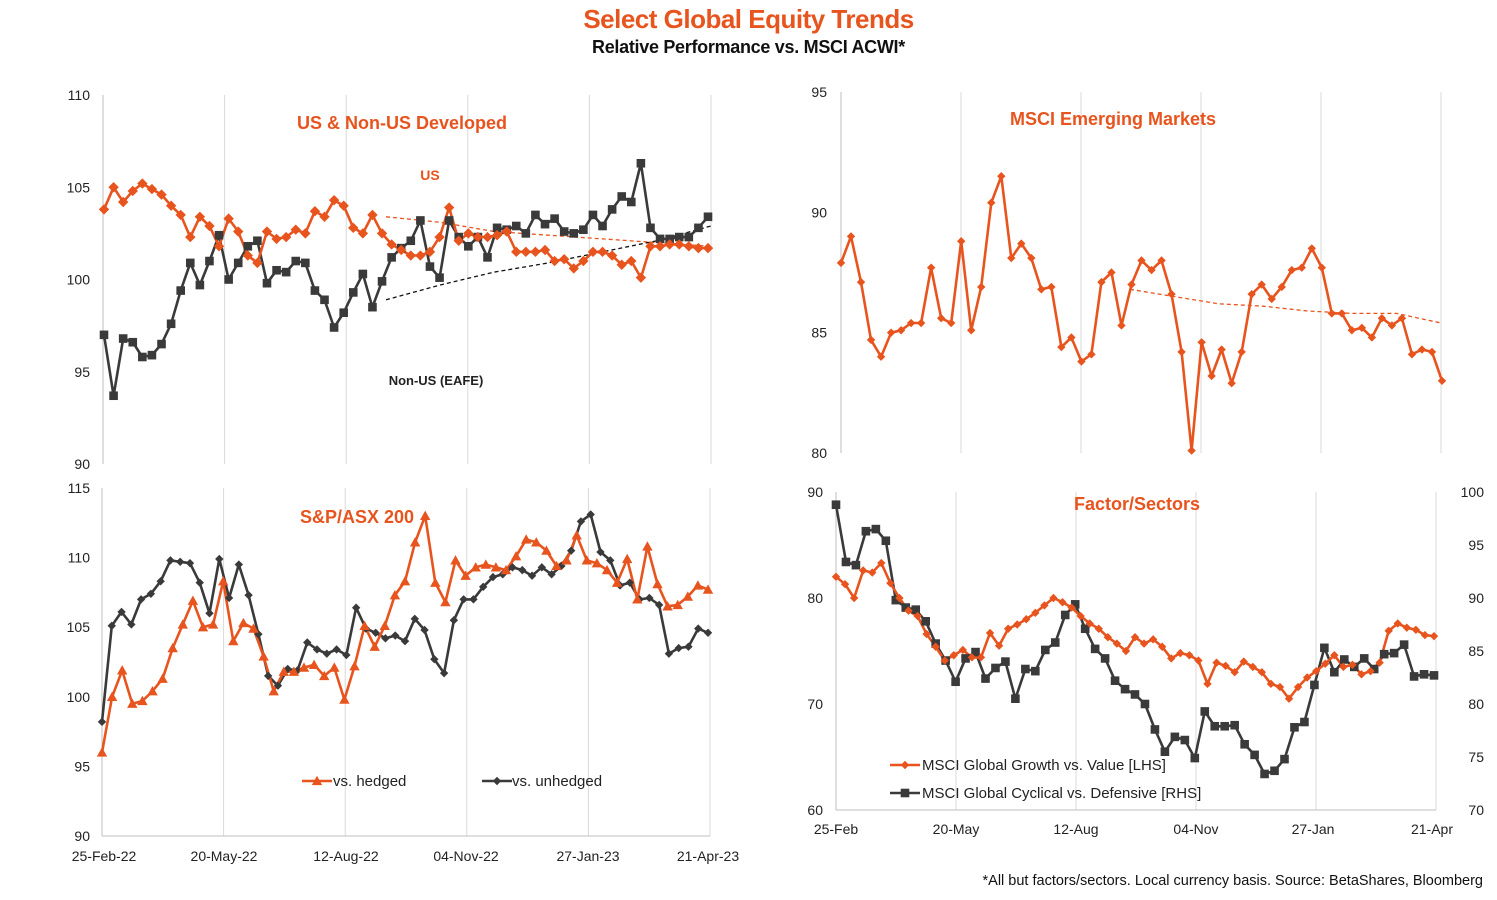 This screenshot has width=1497, height=900. I want to click on y-tick-label: 80, so click(819, 453).